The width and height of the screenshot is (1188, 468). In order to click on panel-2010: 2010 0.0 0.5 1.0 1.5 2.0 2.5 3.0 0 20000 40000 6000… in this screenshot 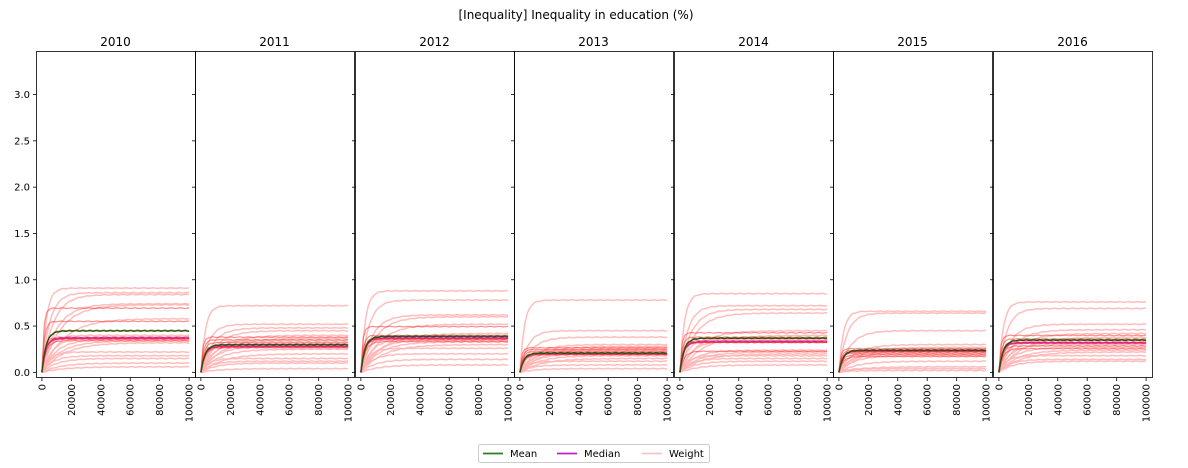, I will do `click(105, 228)`.